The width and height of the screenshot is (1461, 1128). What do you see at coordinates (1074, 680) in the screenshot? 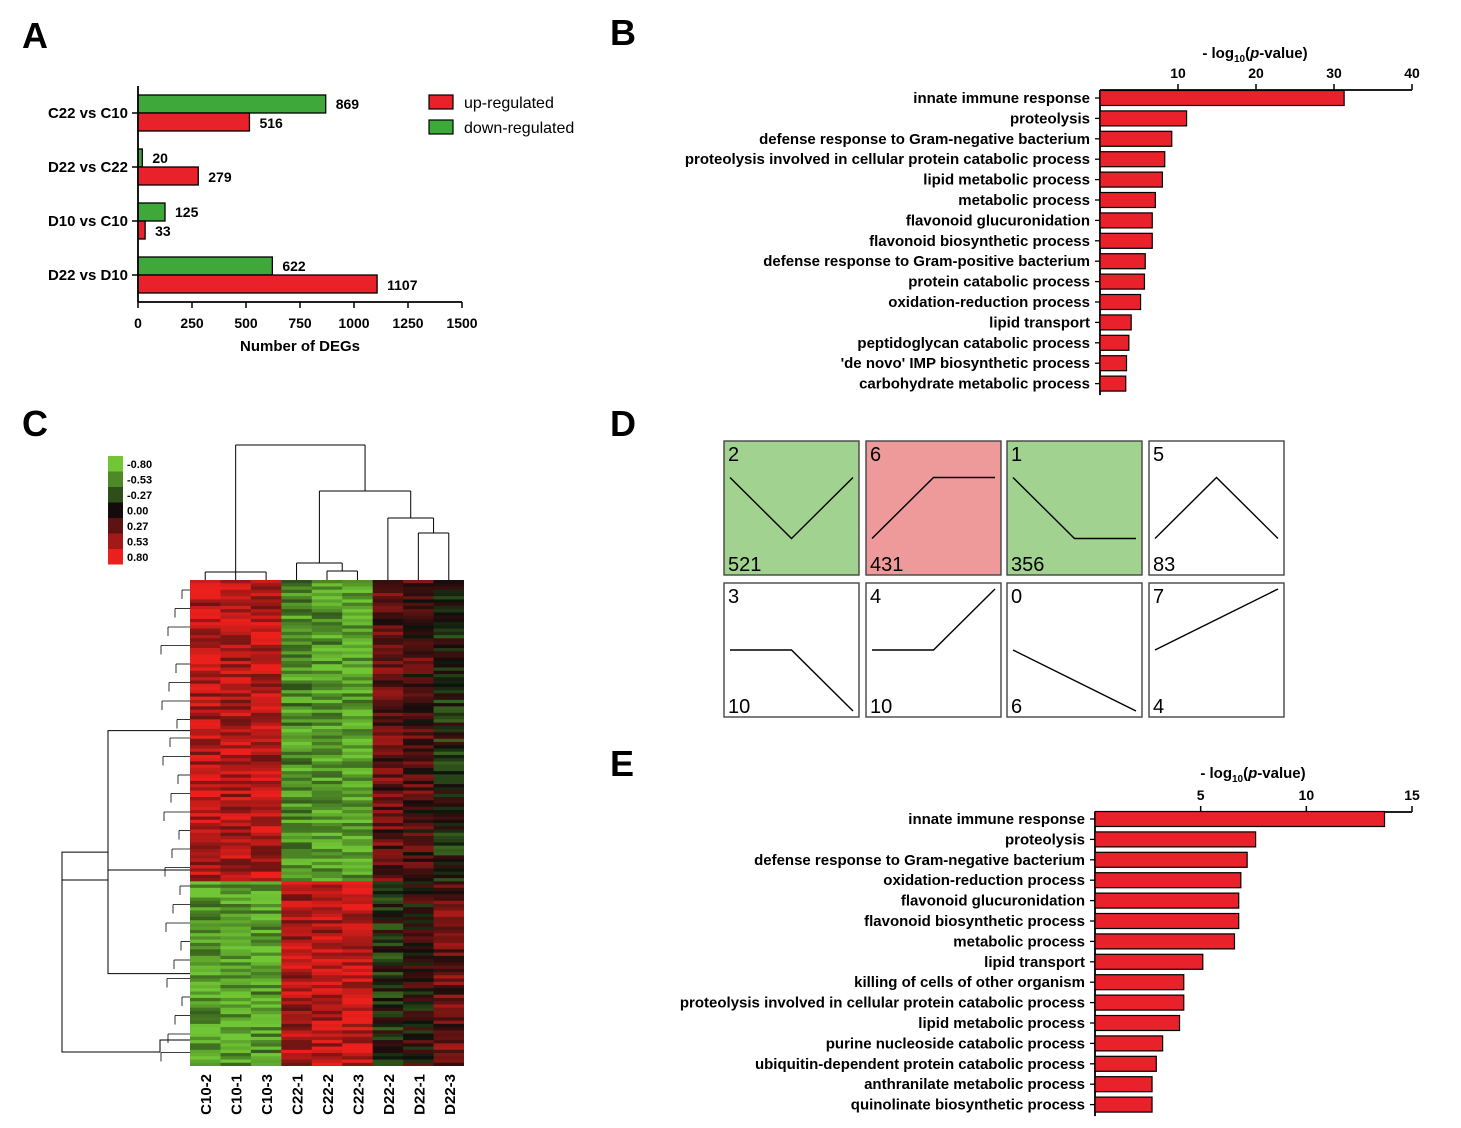
I see `profile-line` at bounding box center [1074, 680].